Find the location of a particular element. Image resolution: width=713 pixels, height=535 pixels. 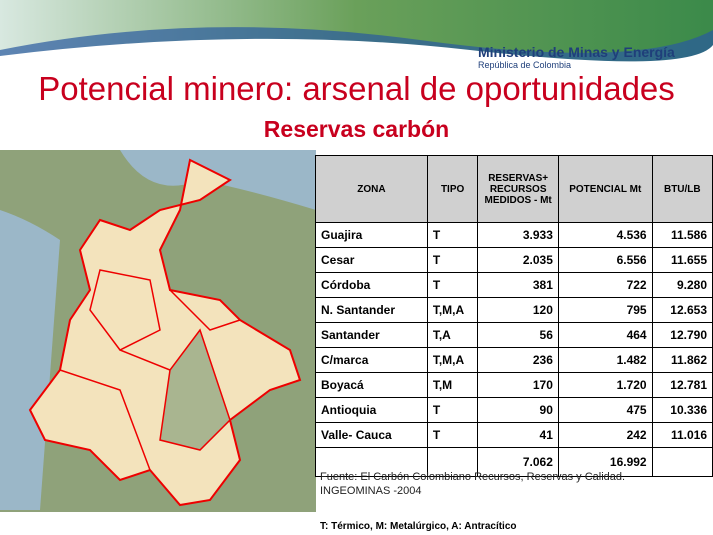

table-row: C/marca T,M,A 236 1.482 11.862 is located at coordinates (514, 360).